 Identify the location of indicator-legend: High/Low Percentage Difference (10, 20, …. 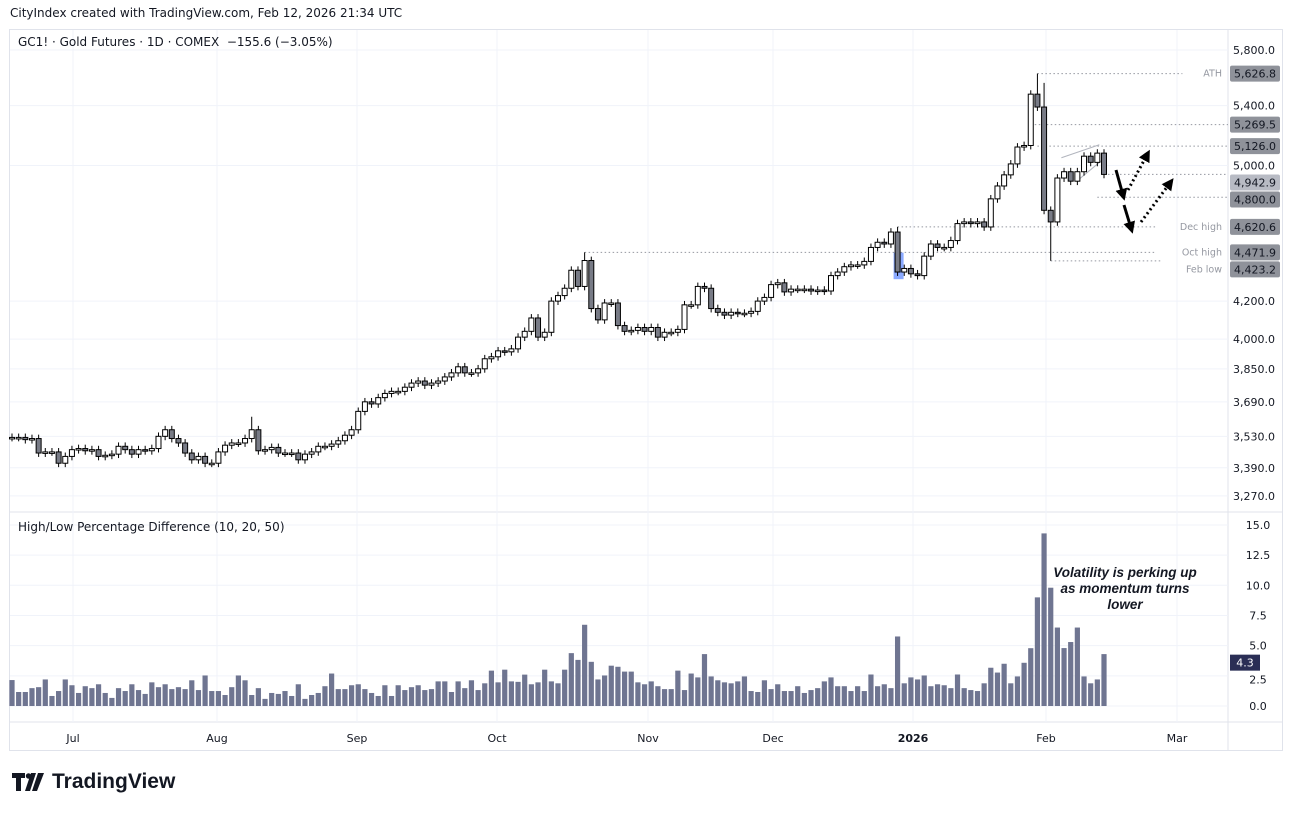
(151, 527).